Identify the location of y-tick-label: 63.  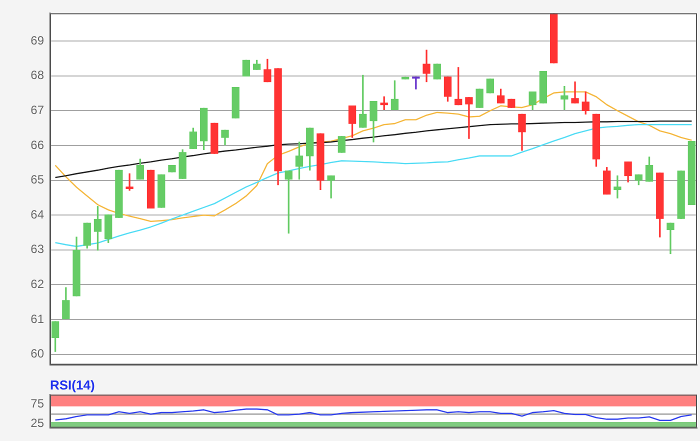
(37, 249).